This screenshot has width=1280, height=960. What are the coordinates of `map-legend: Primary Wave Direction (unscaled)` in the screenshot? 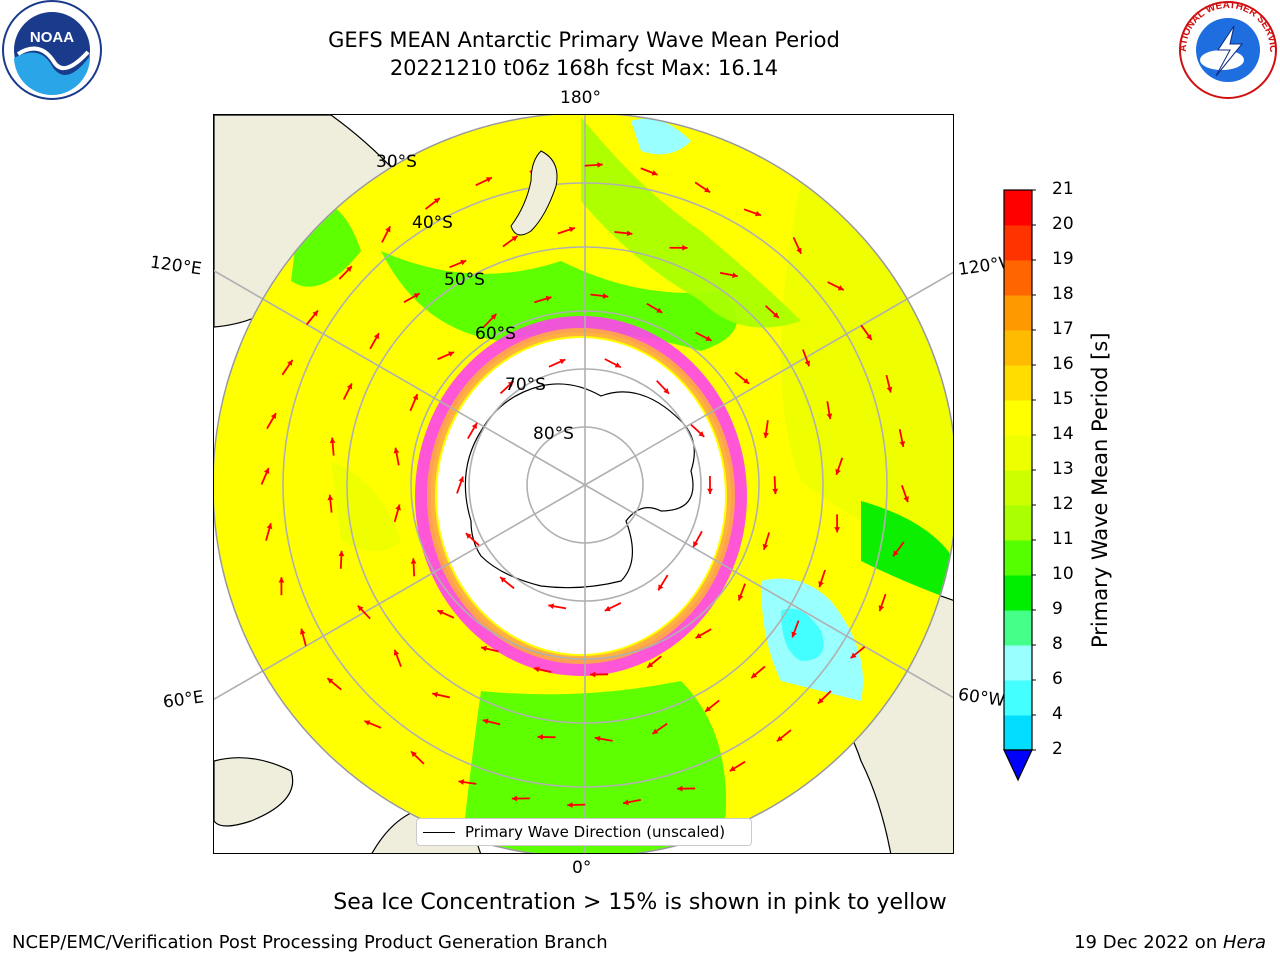 It's located at (584, 832).